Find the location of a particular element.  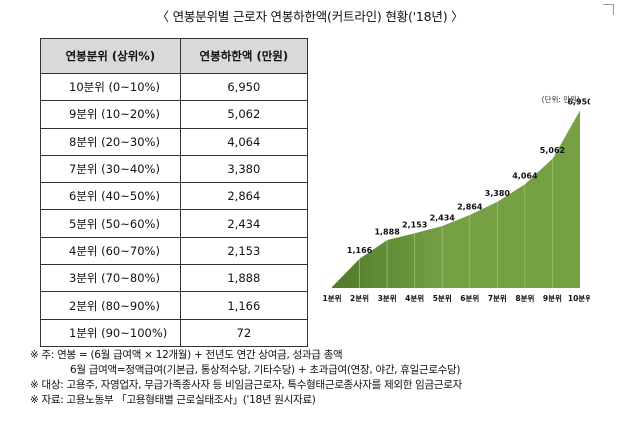

table-row: 9분위 (10~20%) 5,062 is located at coordinates (174, 114).